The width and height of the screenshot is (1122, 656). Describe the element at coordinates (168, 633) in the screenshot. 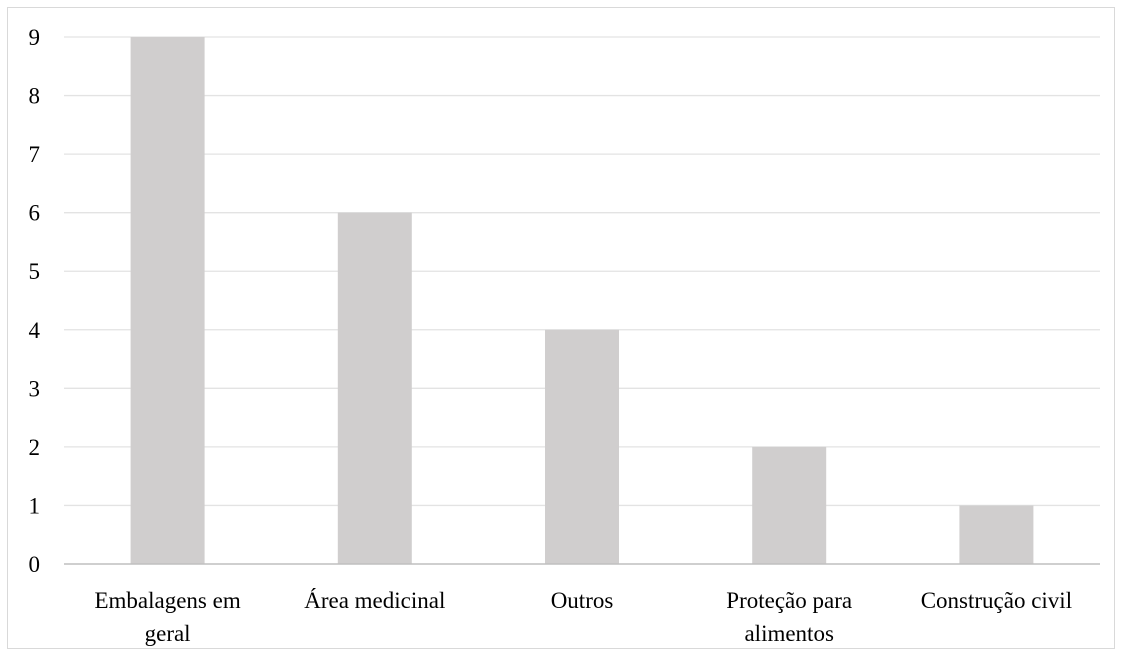

I see `category-label-line: geral` at that location.